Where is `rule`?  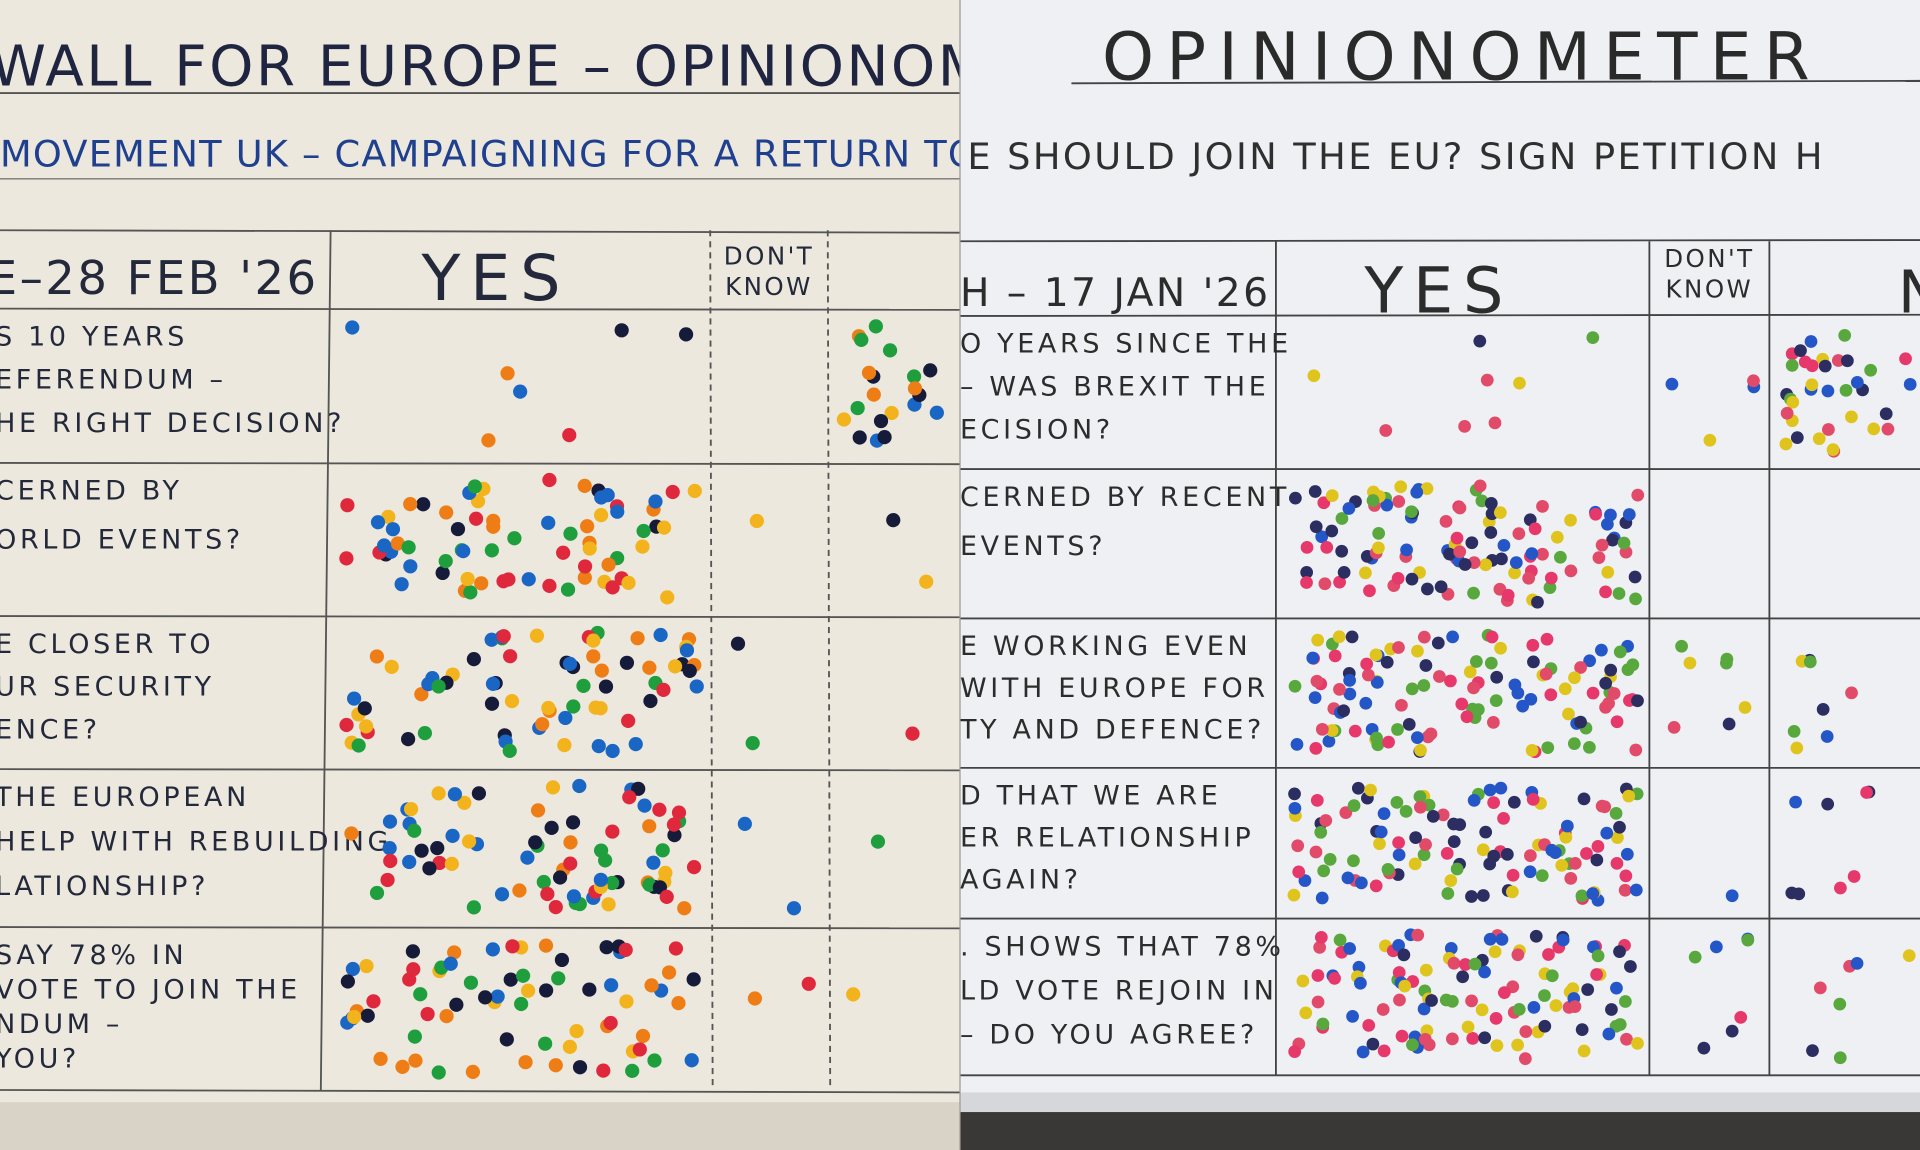 rule is located at coordinates (1495, 82).